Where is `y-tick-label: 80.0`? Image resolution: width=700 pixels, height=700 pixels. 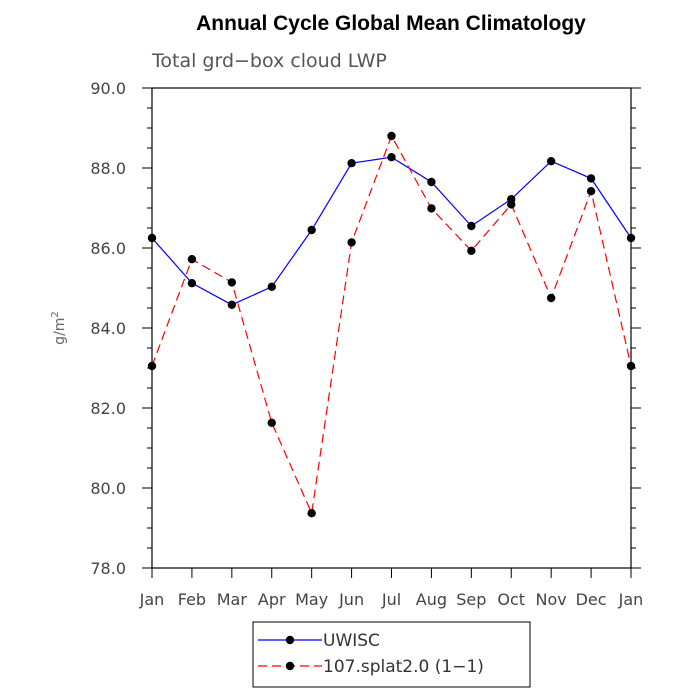
y-tick-label: 80.0 is located at coordinates (108, 488).